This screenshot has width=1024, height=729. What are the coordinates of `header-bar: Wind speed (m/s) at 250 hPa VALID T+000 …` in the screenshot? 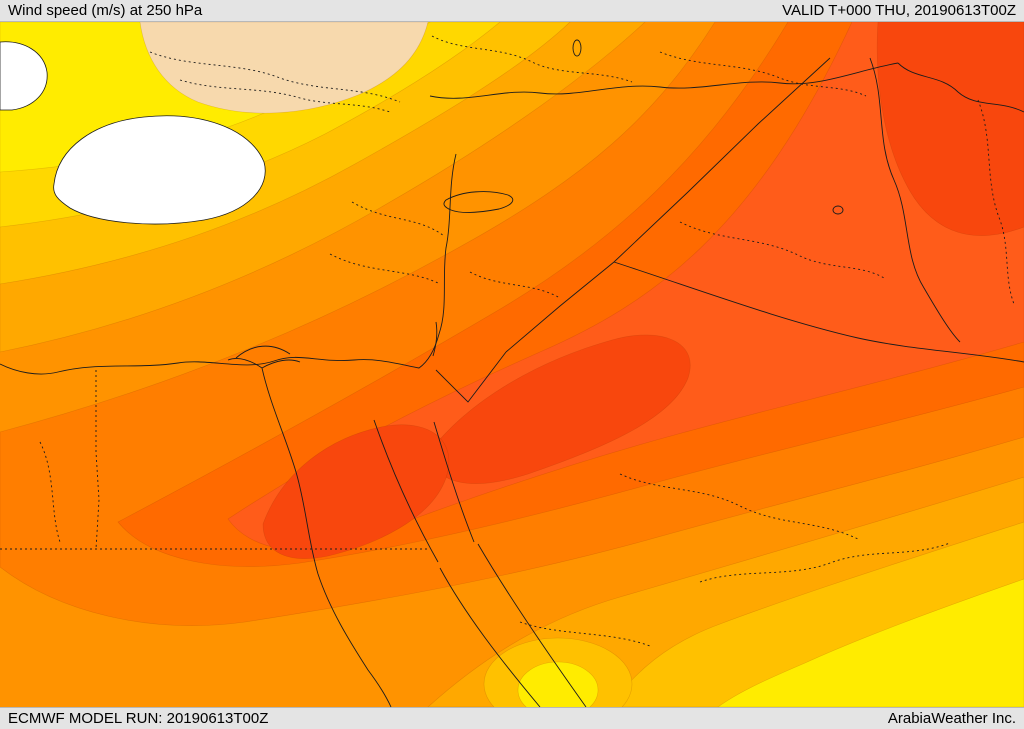 It's located at (512, 11).